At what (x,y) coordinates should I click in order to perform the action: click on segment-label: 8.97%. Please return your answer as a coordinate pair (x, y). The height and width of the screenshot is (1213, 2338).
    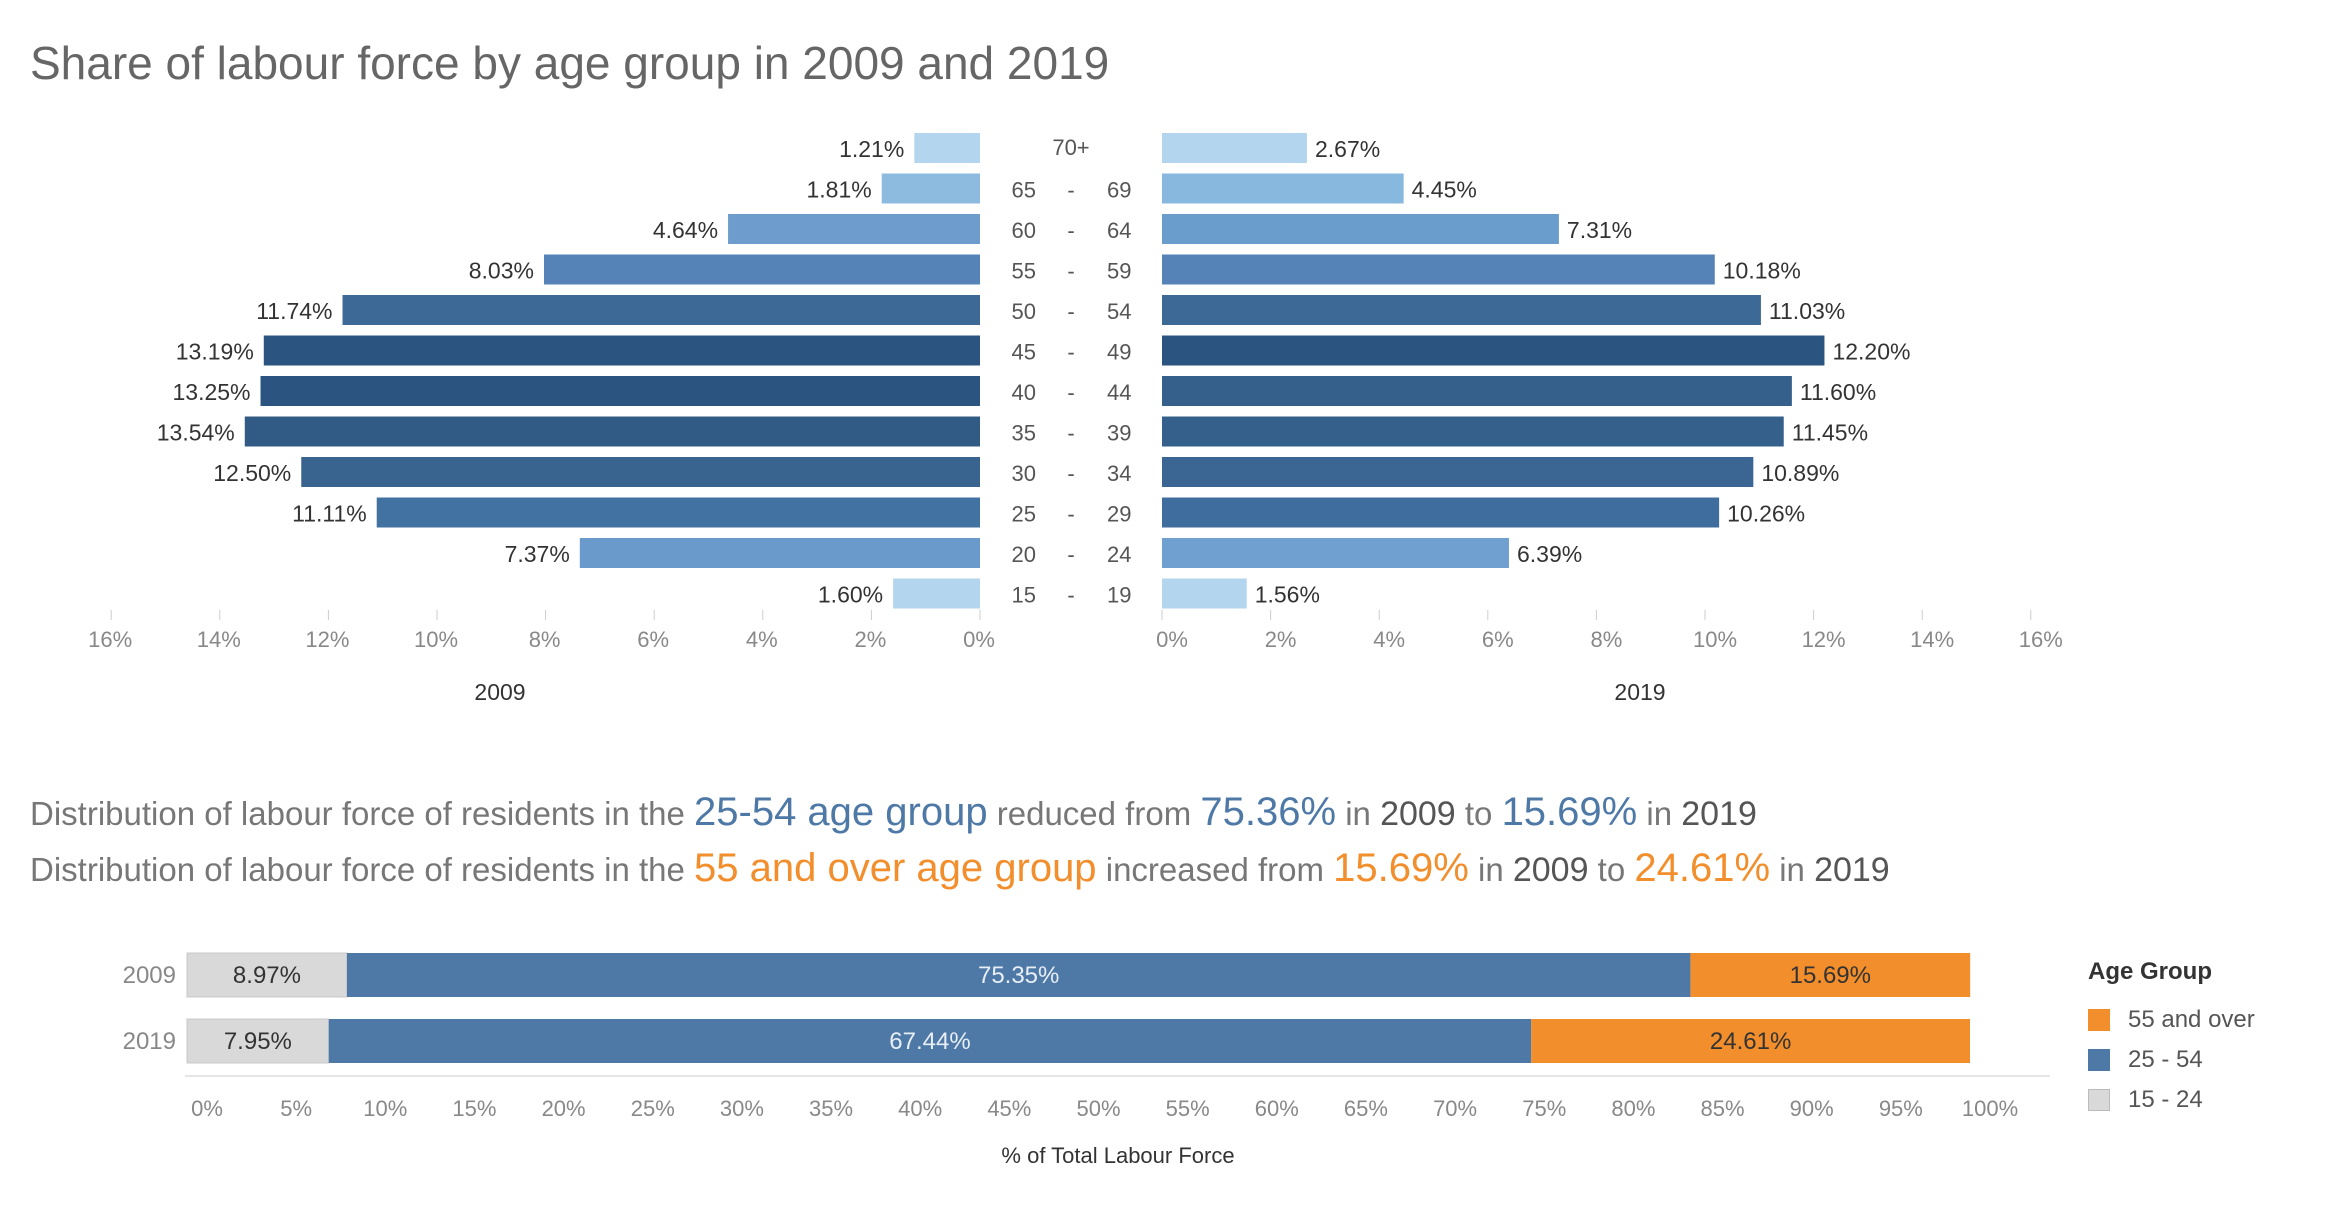
    Looking at the image, I should click on (267, 975).